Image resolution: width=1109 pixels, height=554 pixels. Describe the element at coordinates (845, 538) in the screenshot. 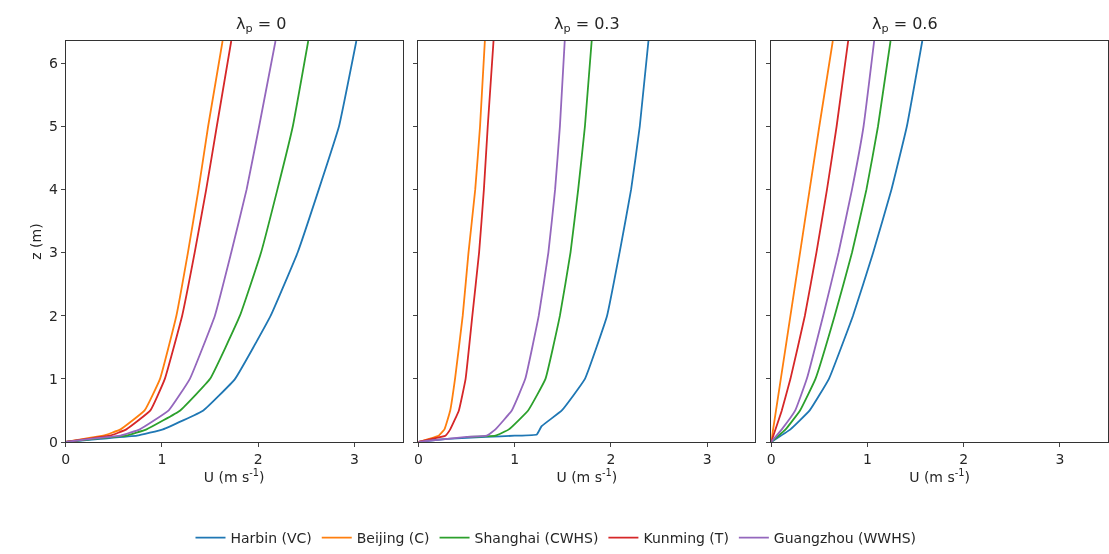

I see `legend-label: Guangzhou (WWHS)` at that location.